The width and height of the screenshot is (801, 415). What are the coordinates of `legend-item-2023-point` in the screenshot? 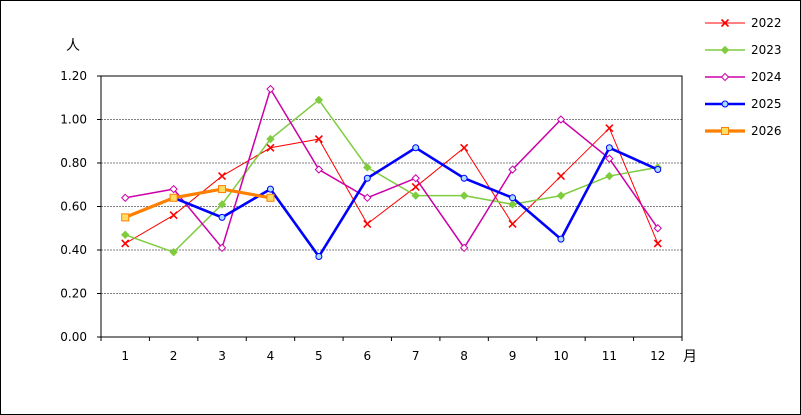 It's located at (725, 50).